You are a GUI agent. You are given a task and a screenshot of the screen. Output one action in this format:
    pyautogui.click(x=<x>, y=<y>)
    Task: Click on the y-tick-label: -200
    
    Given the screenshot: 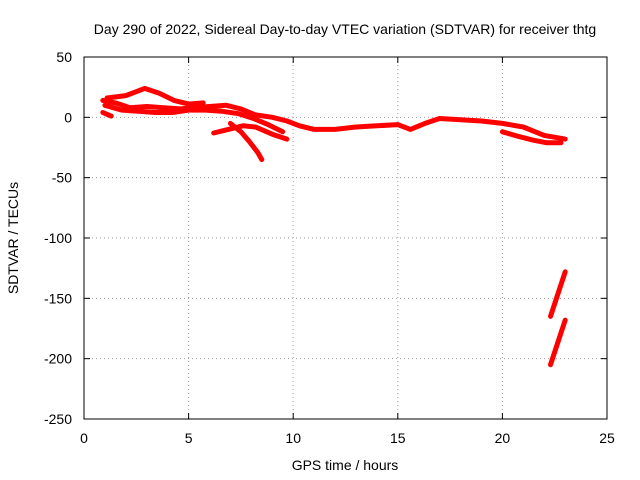 What is the action you would take?
    pyautogui.click(x=58, y=359)
    